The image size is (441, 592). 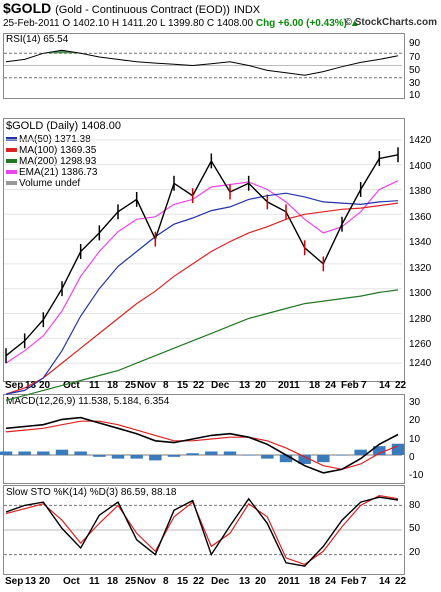 What do you see at coordinates (415, 43) in the screenshot?
I see `rsi-tick: 90` at bounding box center [415, 43].